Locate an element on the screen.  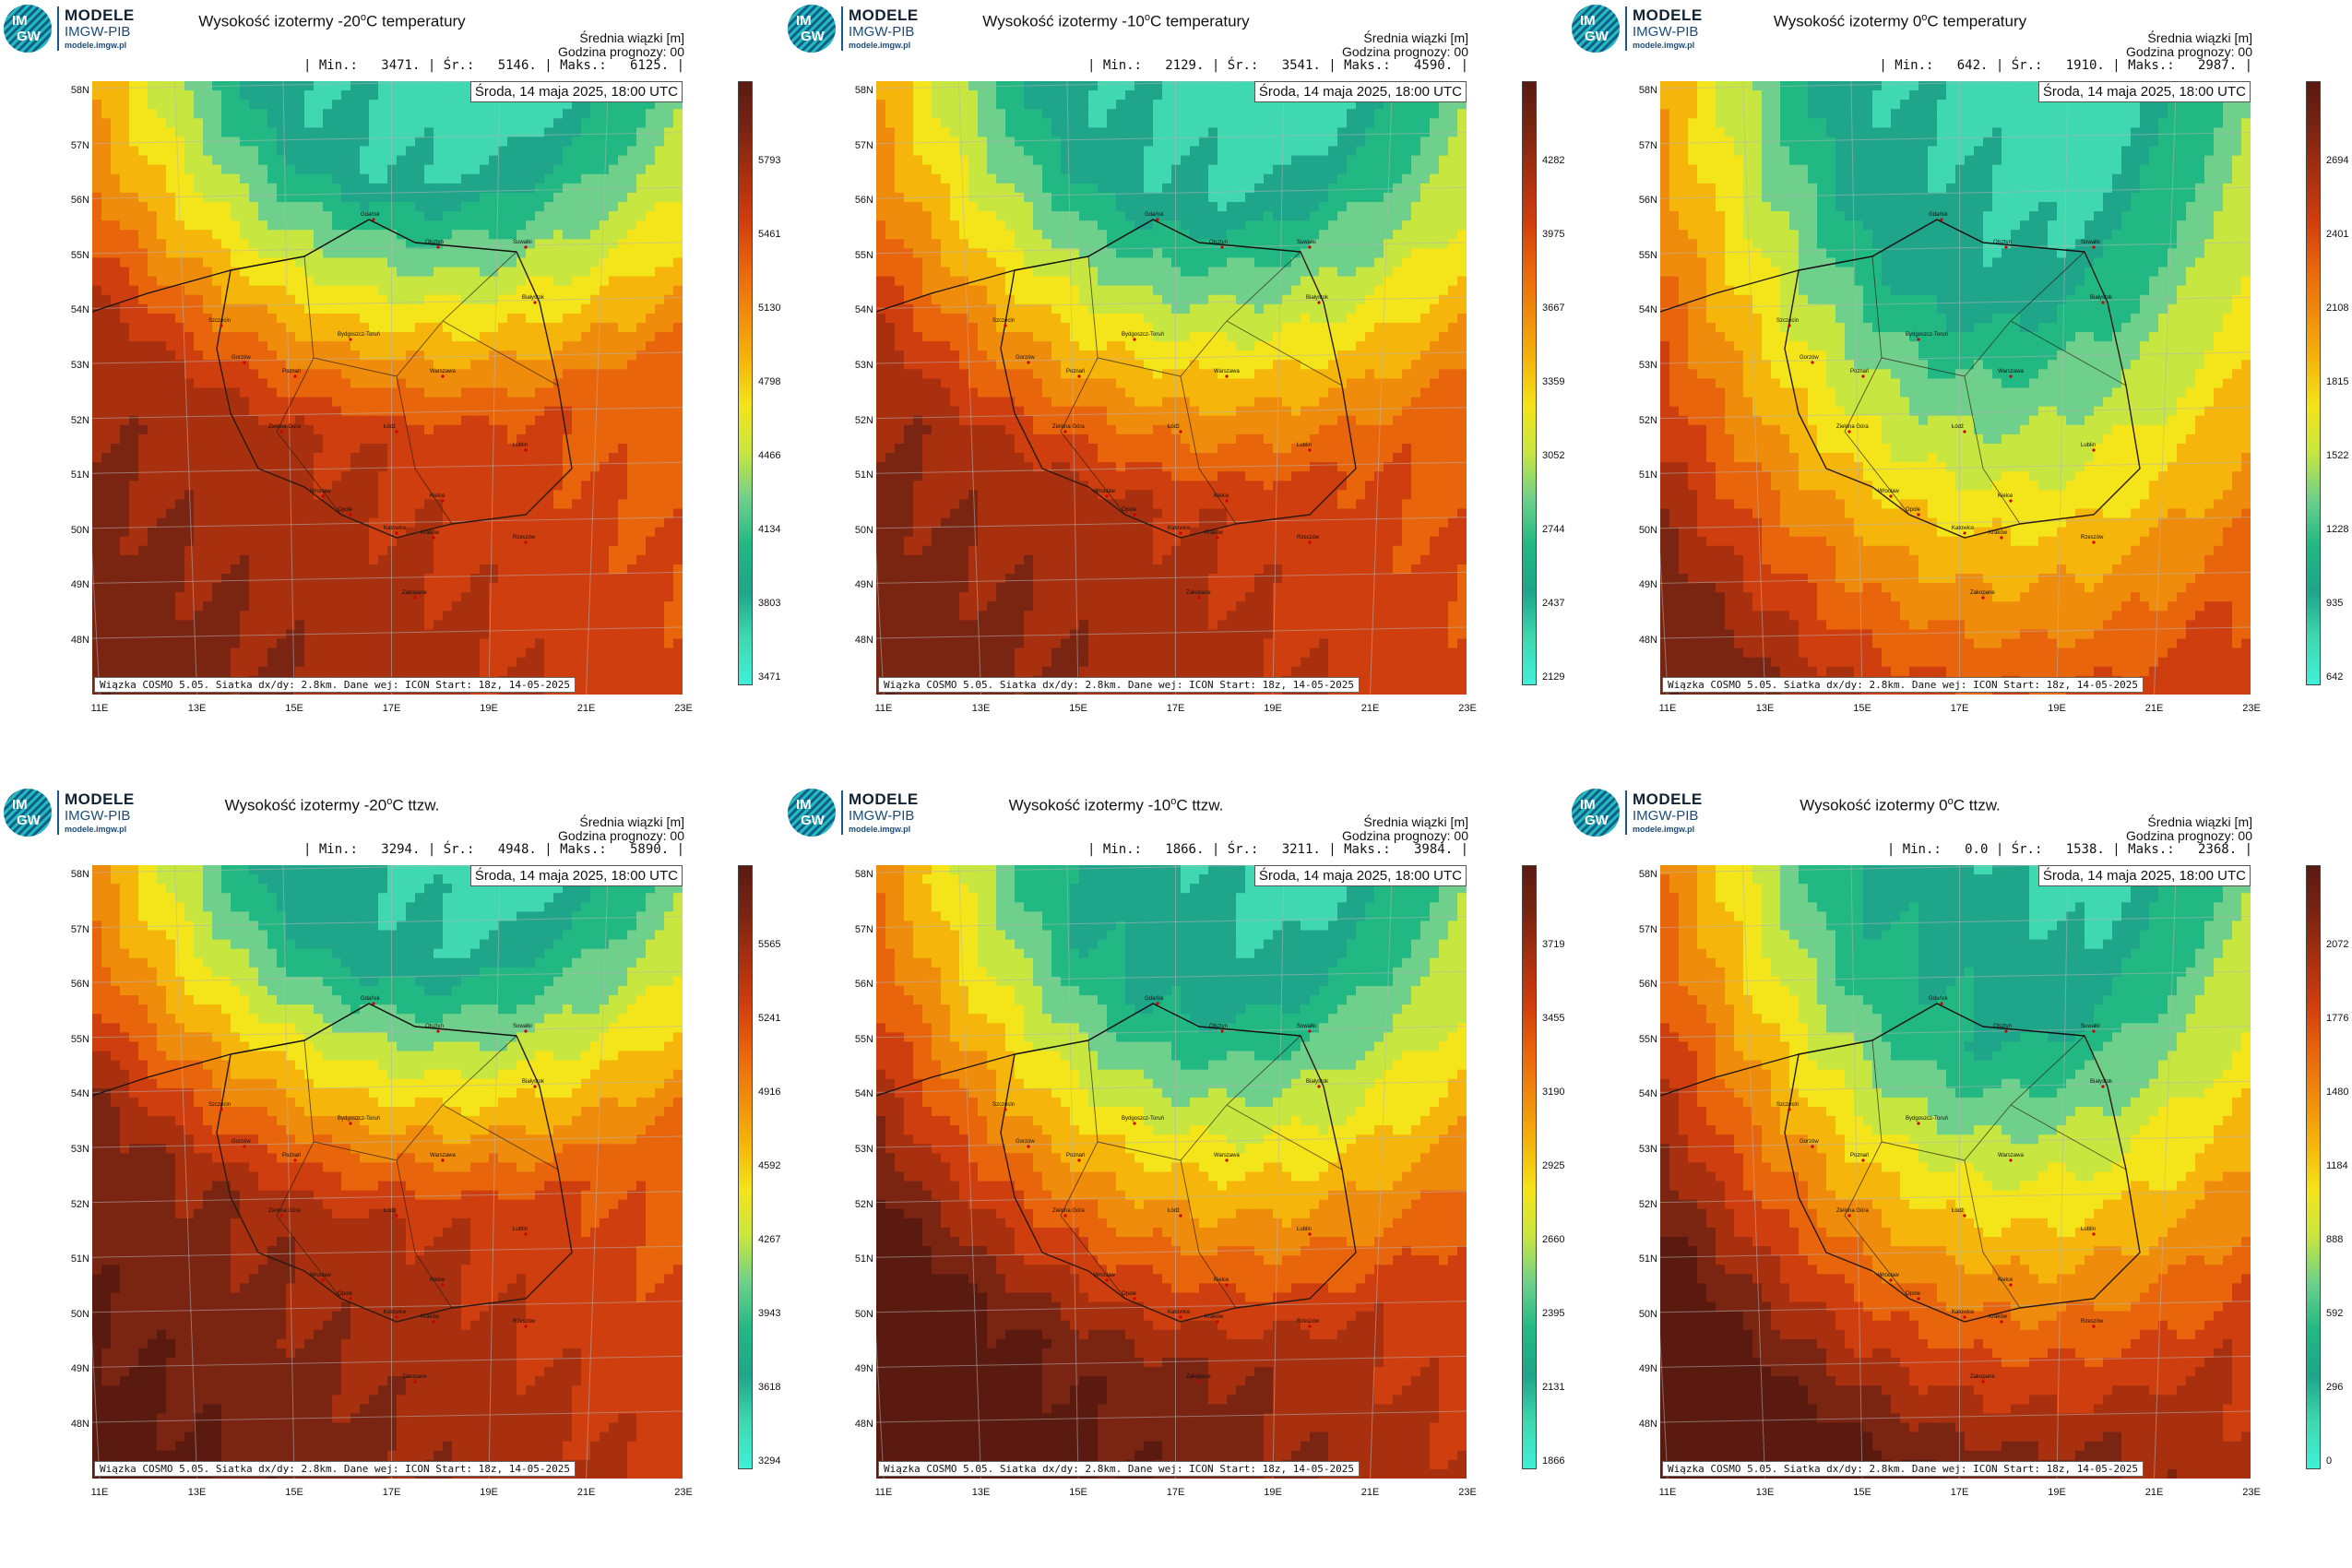
lat-label: 51N is located at coordinates (70, 475).